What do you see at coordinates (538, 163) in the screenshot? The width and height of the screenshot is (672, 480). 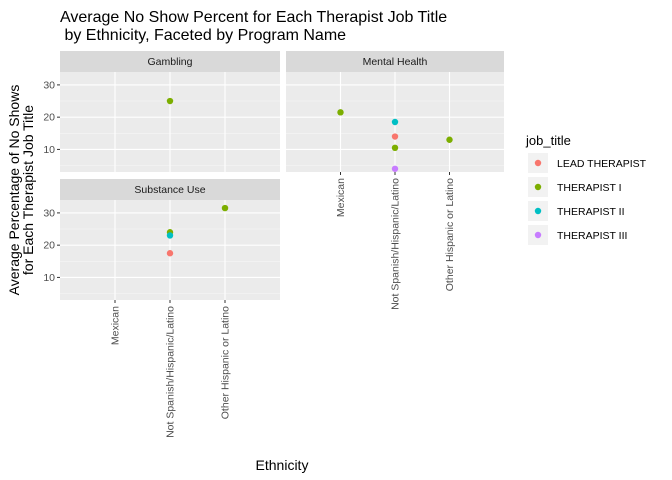 I see `legend-key-lead-therapist` at bounding box center [538, 163].